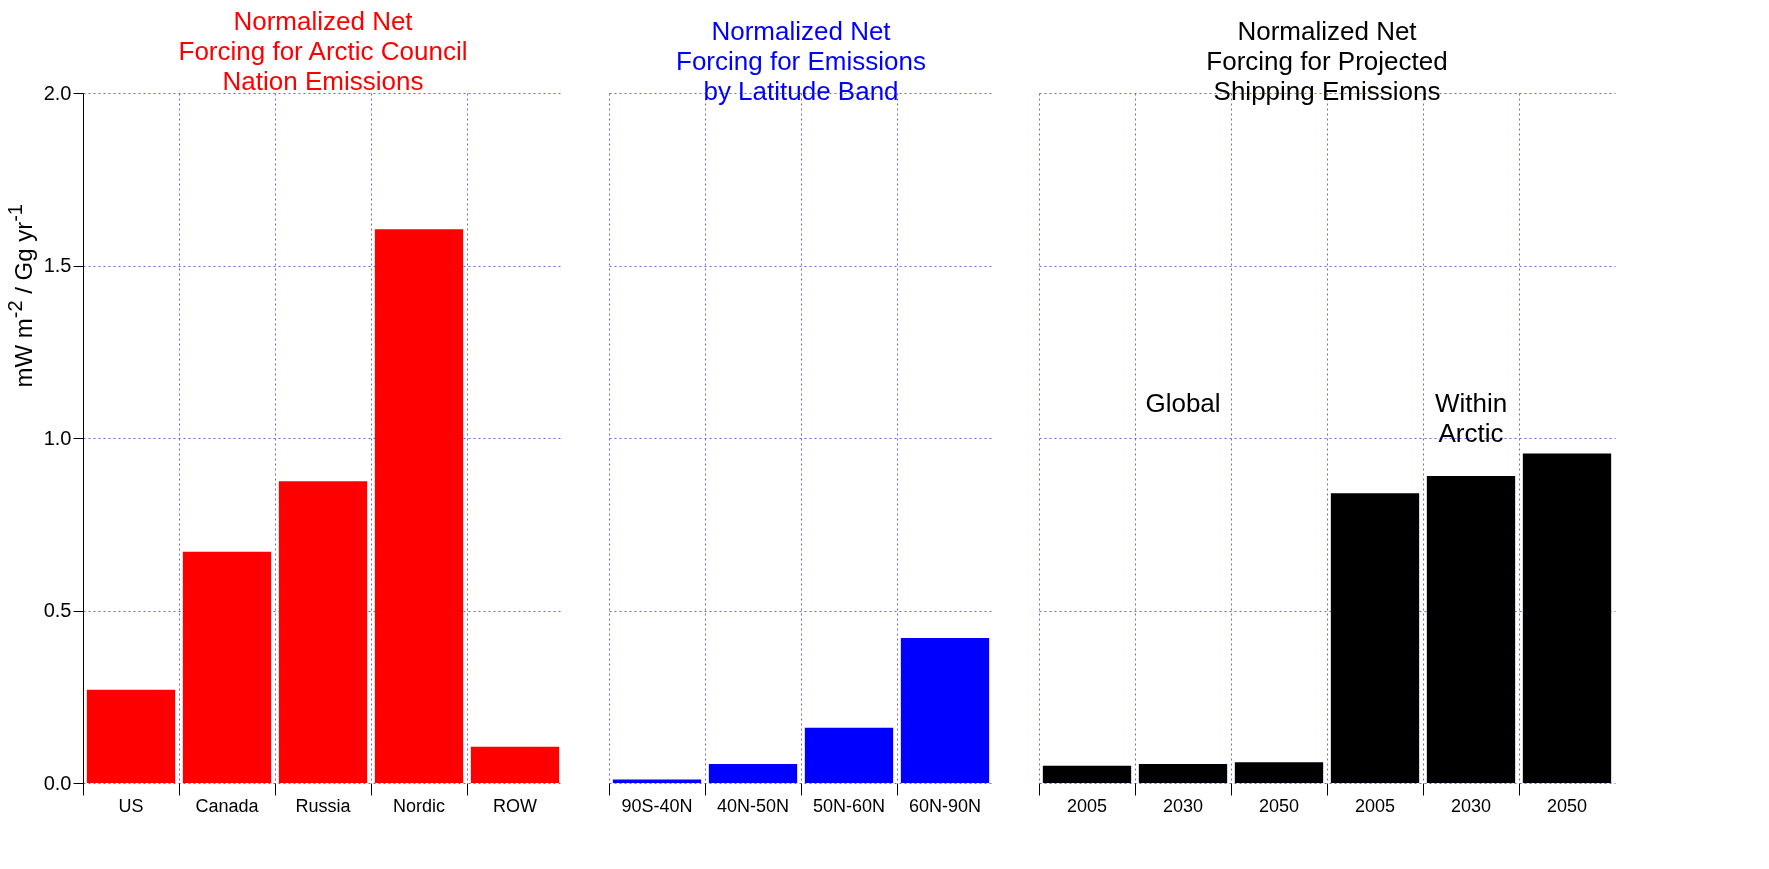  What do you see at coordinates (57, 437) in the screenshot?
I see `y-tick-label: 1.0` at bounding box center [57, 437].